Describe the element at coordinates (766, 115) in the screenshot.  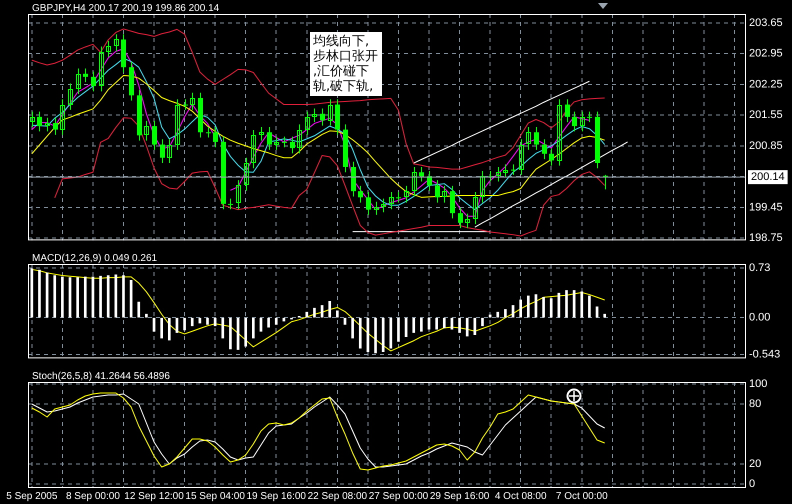
I see `y-tick-label: 201.55` at that location.